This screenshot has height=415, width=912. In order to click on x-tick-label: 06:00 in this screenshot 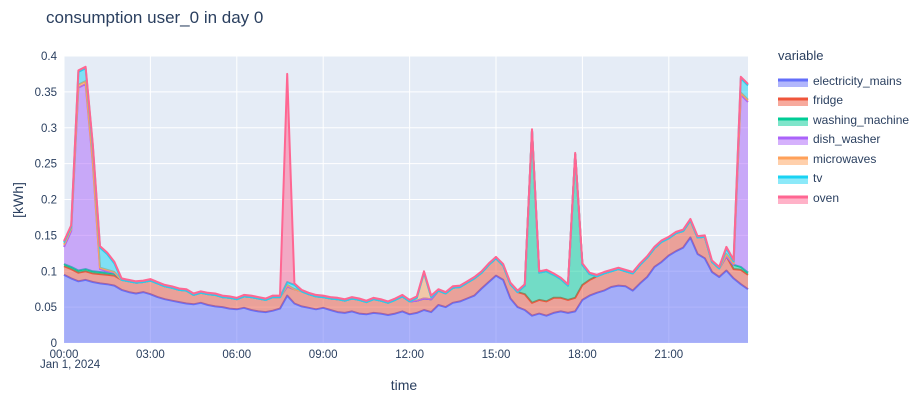, I will do `click(236, 355)`.